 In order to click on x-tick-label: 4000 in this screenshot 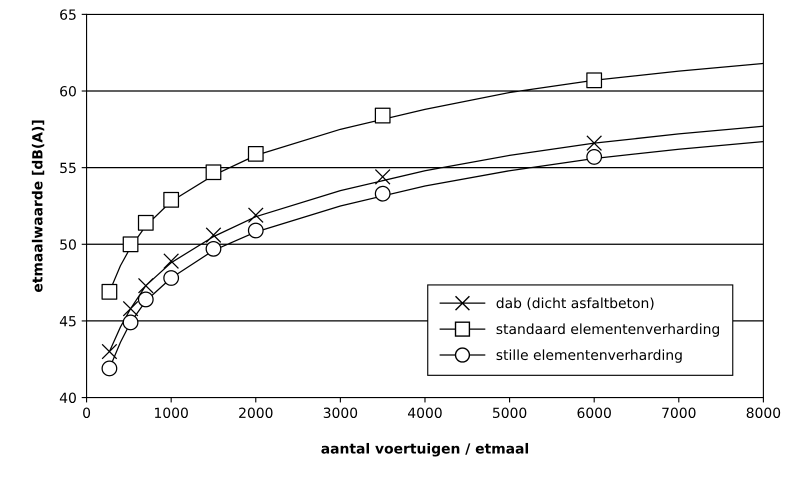, I will do `click(425, 413)`.